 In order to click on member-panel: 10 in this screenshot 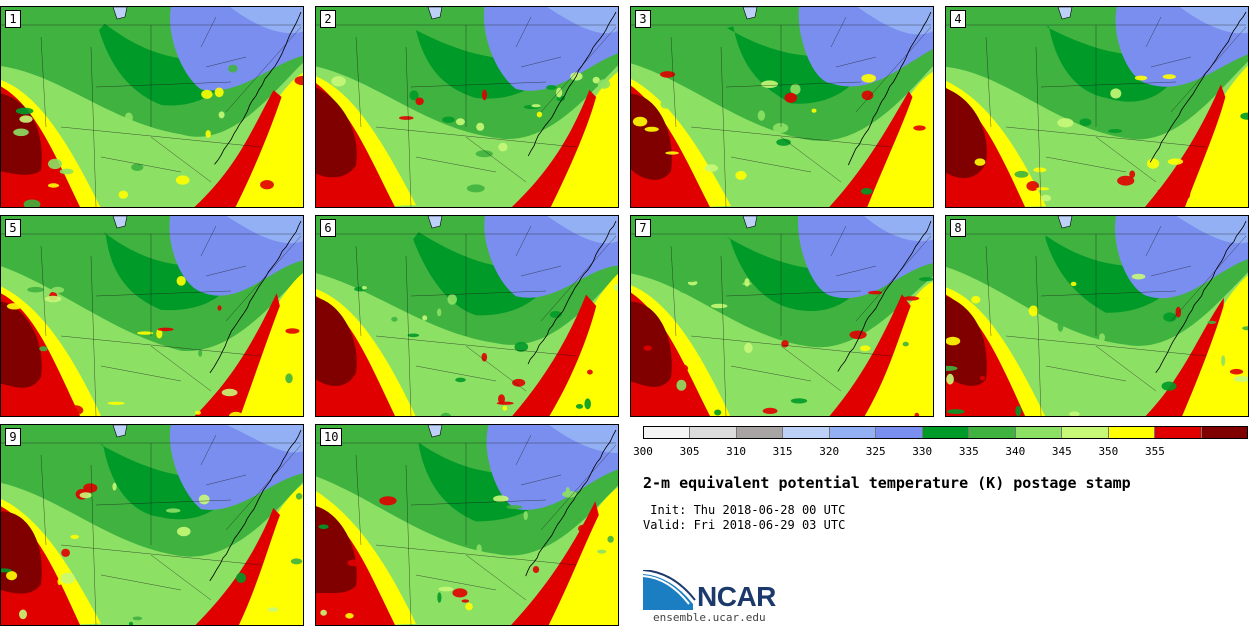, I will do `click(467, 525)`.